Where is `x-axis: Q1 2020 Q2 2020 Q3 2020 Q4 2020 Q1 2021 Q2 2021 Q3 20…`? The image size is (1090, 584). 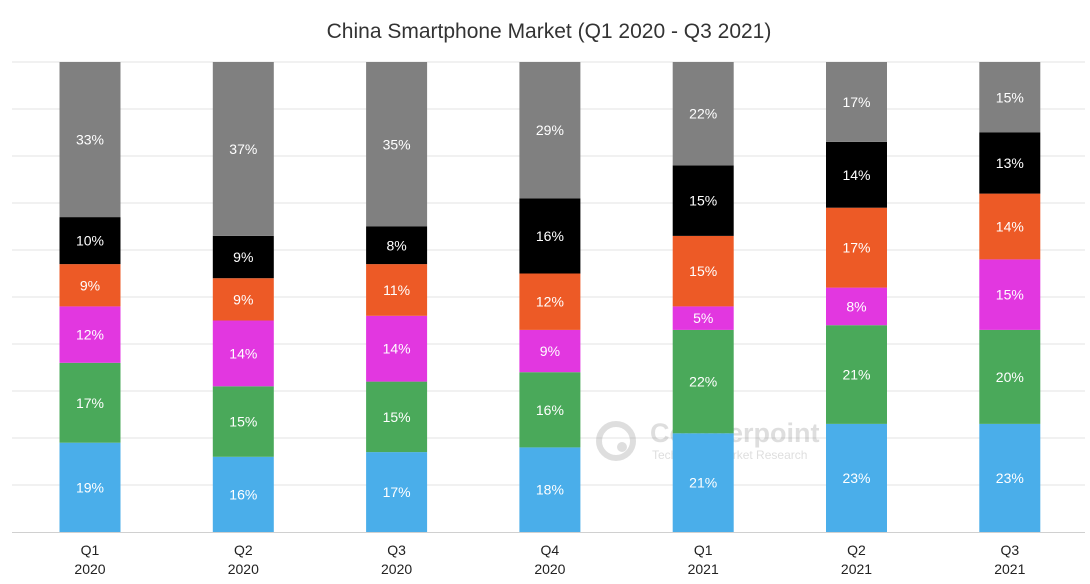
x-axis: Q1 2020 Q2 2020 Q3 2020 Q4 2020 Q1 2021 Q2 2021 Q3 20… is located at coordinates (548, 554).